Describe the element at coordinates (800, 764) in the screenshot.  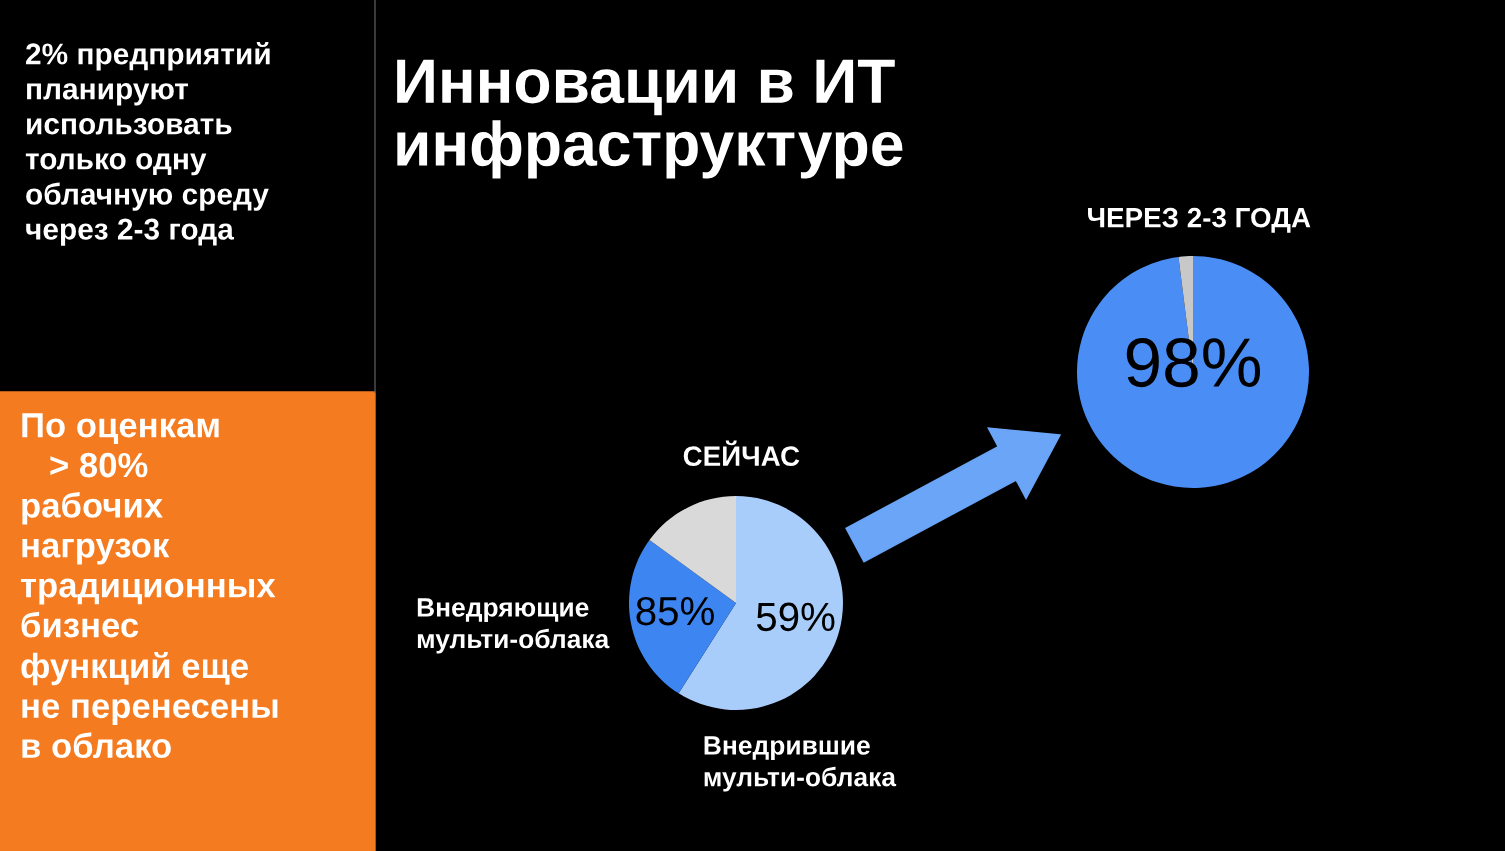
I see `slice-label: Внедрившие мульти-облака` at that location.